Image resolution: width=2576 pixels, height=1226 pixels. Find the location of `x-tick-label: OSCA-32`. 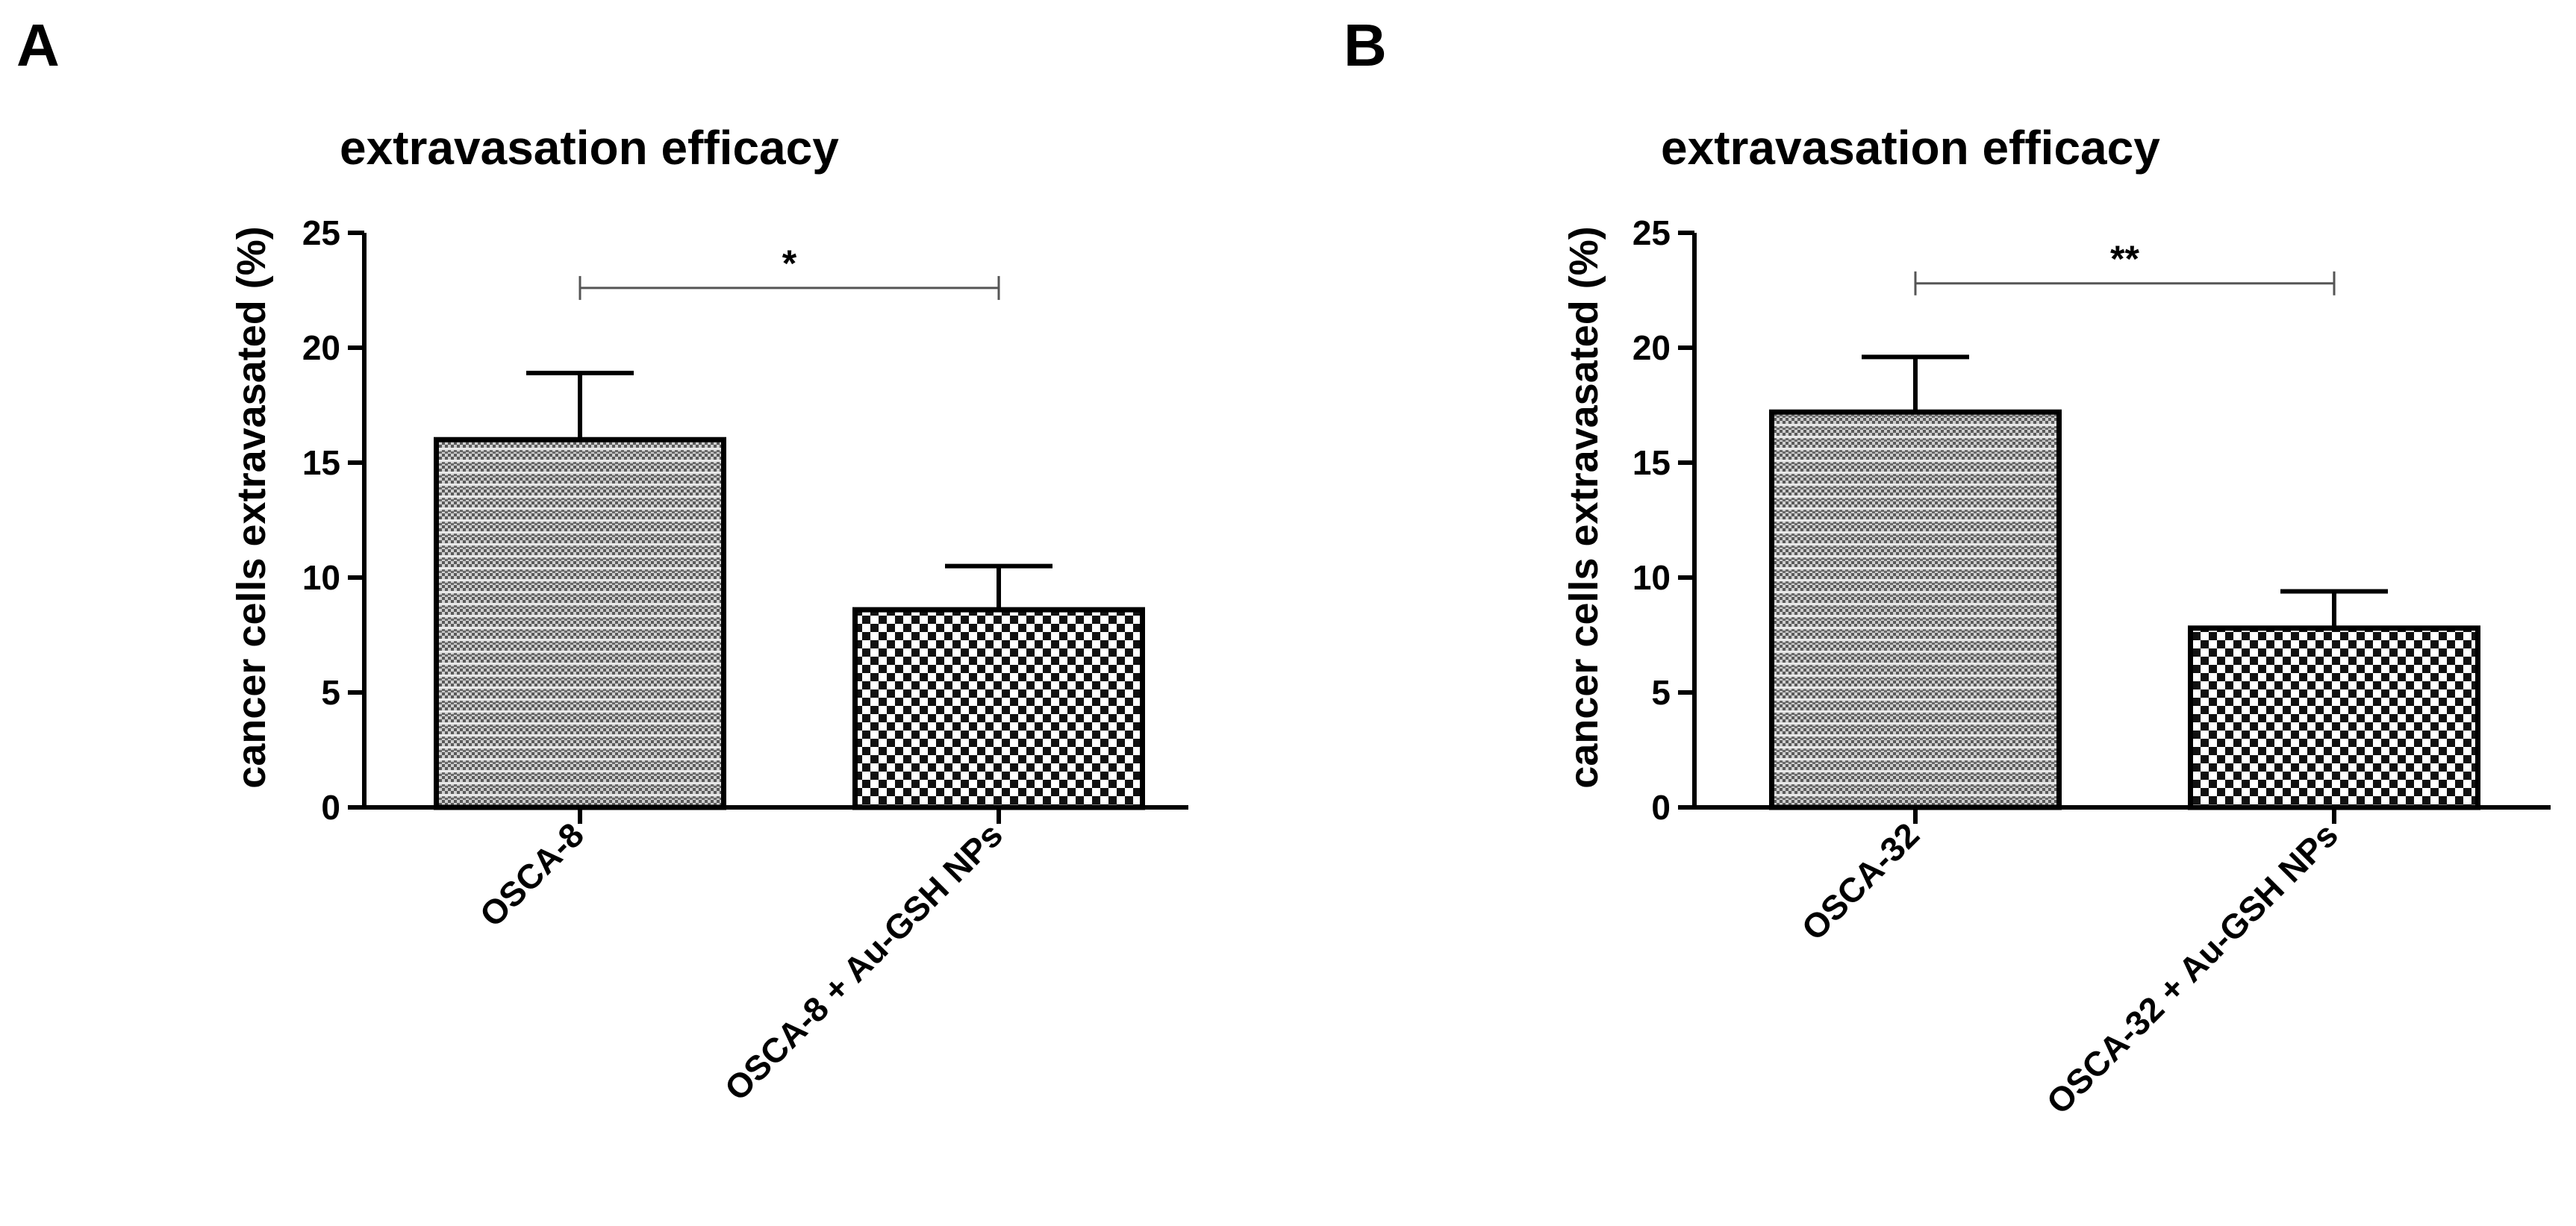

x-tick-label: OSCA-32 is located at coordinates (1860, 881).